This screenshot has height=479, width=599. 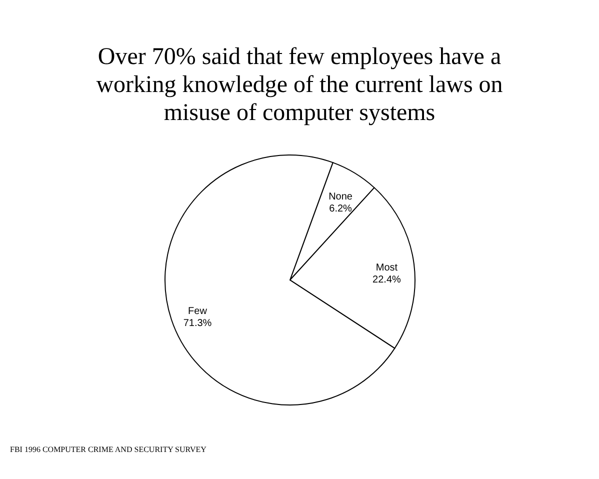 What do you see at coordinates (197, 323) in the screenshot?
I see `data-label: 71.3%` at bounding box center [197, 323].